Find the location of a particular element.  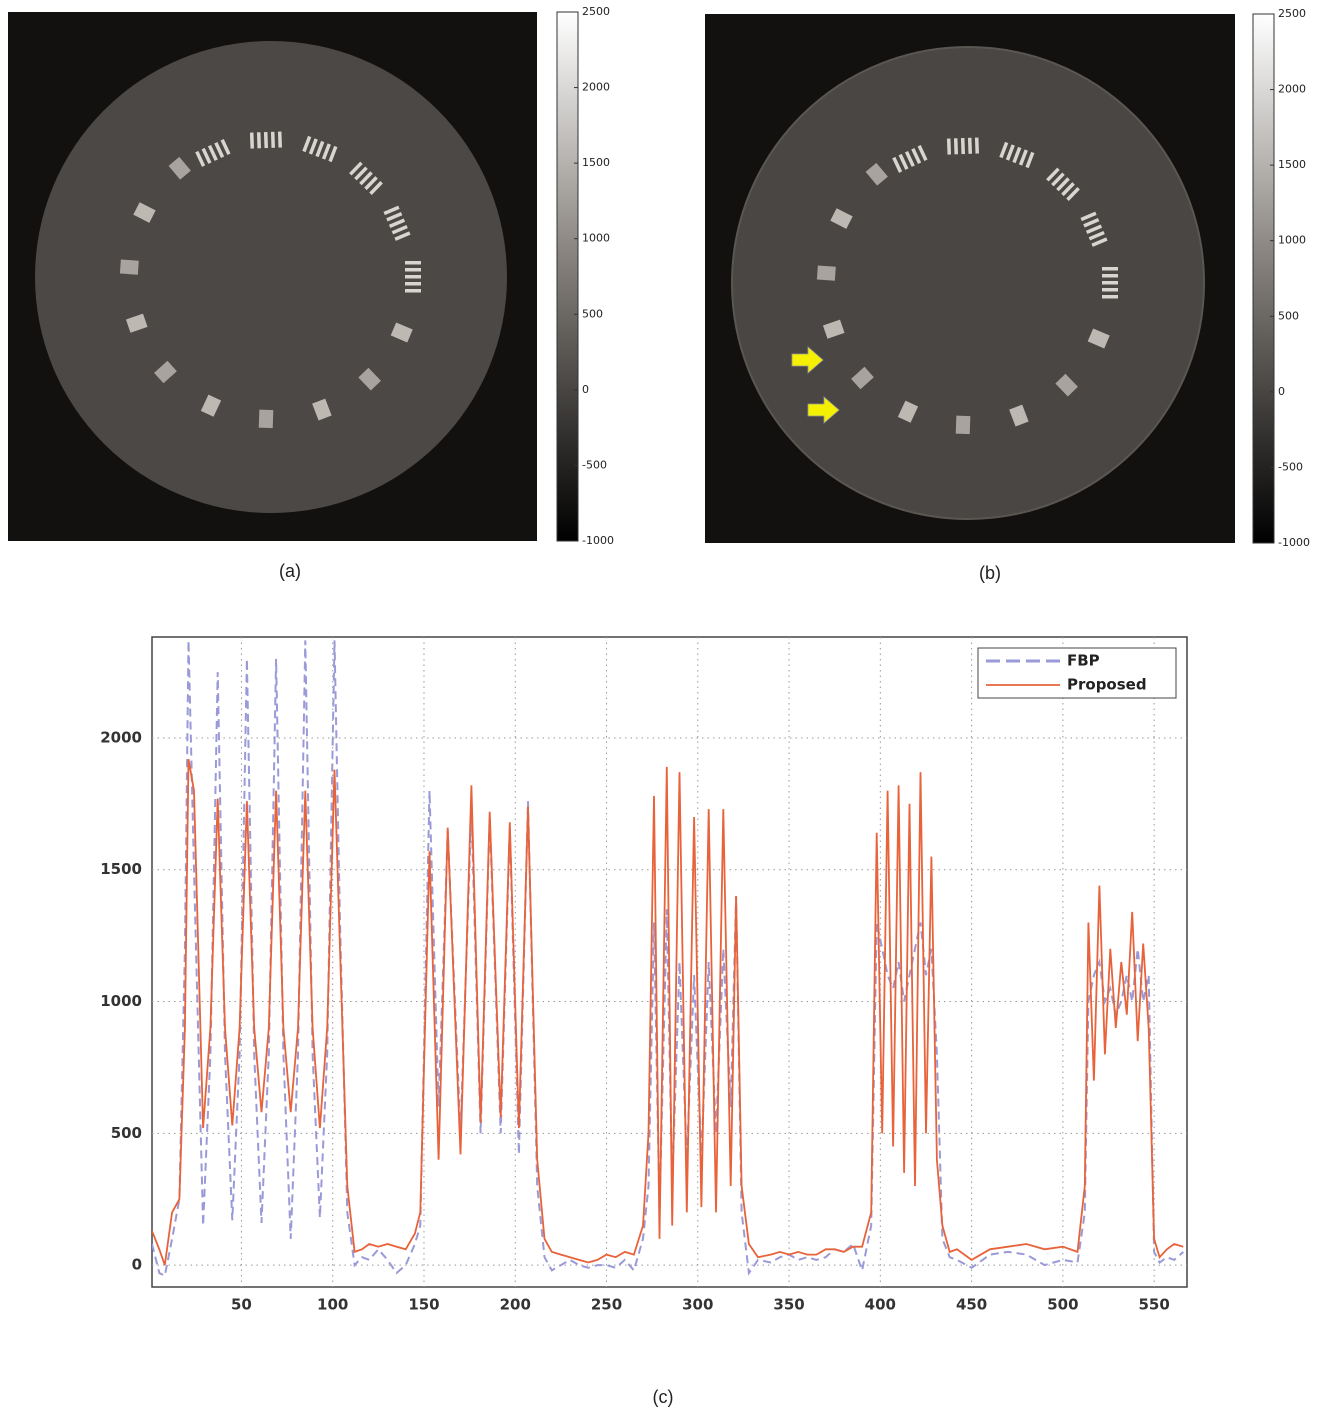

colorbar-tick-label: 500 is located at coordinates (592, 313).